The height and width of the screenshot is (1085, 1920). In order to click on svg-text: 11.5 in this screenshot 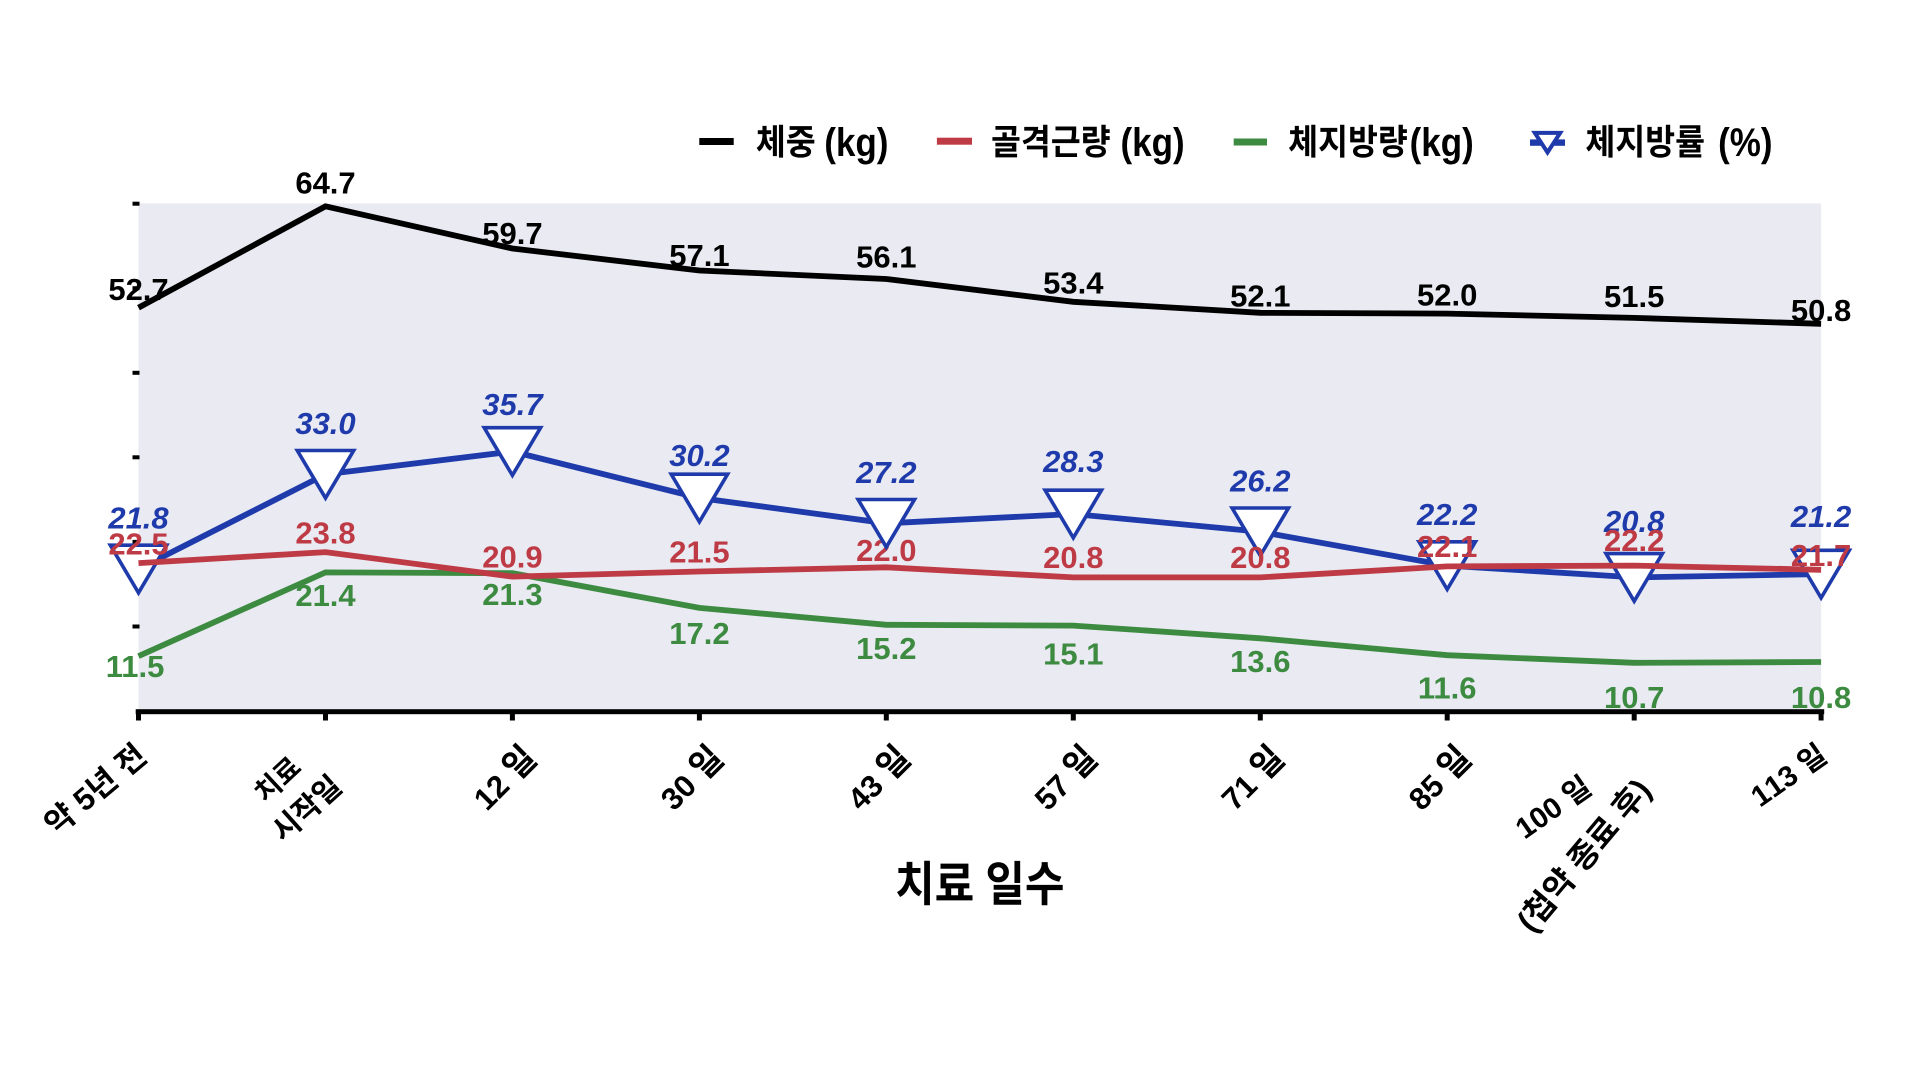, I will do `click(135, 666)`.